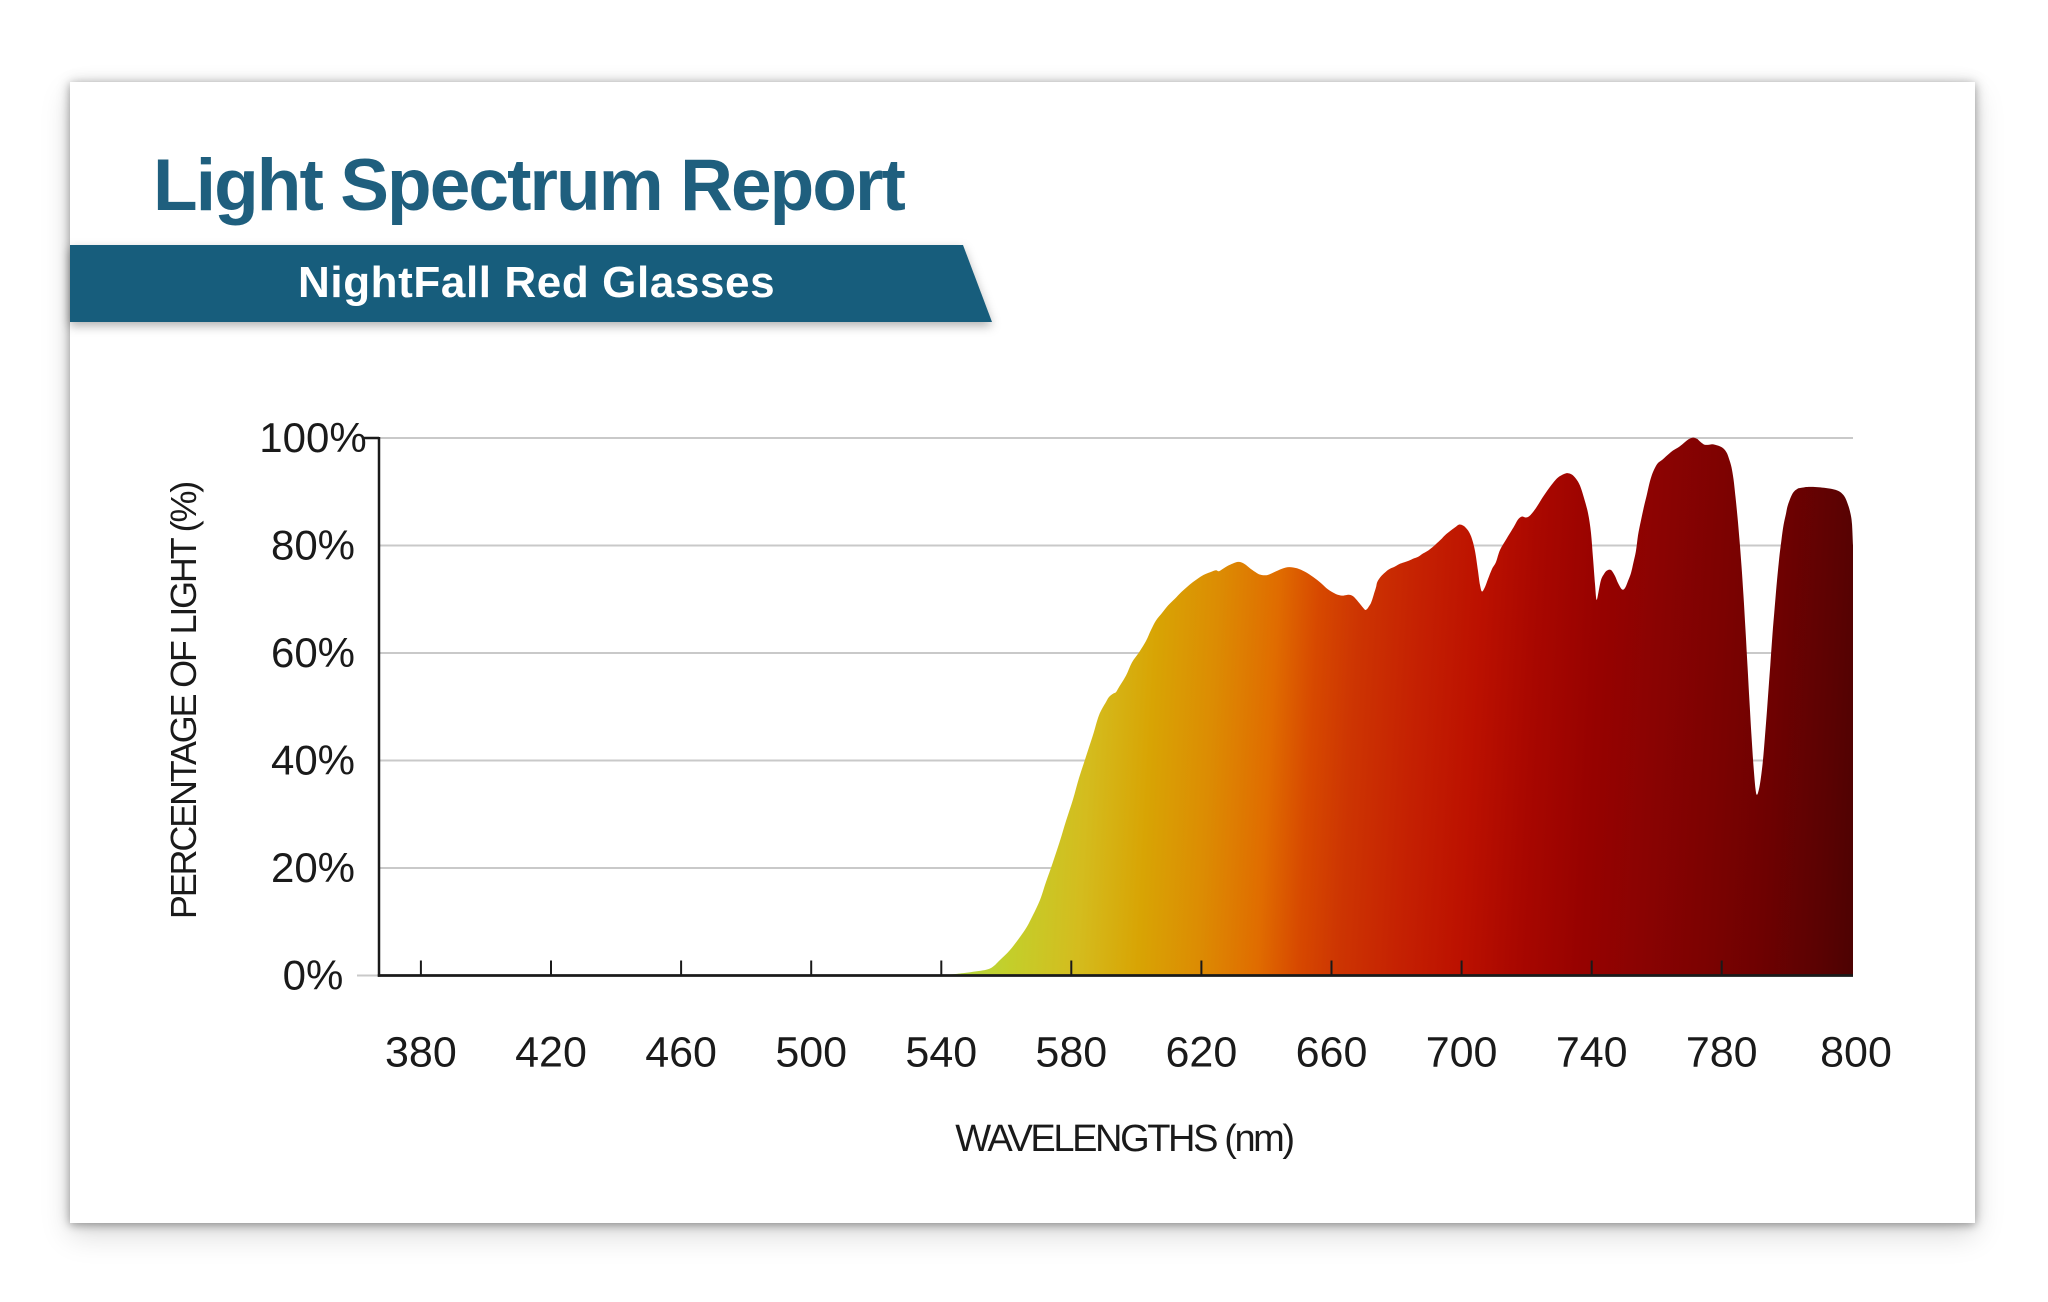 This screenshot has width=2048, height=1302. I want to click on svg-text: 660, so click(1332, 1053).